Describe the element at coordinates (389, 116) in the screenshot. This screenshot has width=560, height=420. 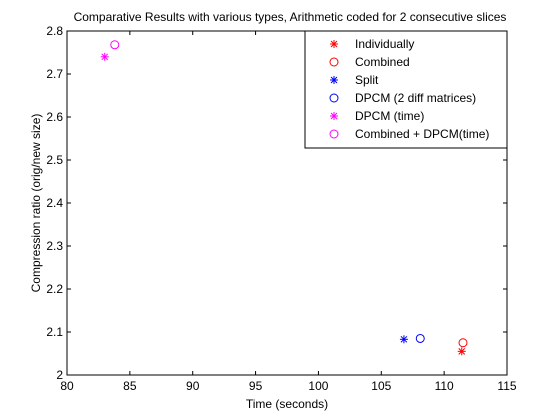
I see `legend-label: DPCM (time)` at that location.